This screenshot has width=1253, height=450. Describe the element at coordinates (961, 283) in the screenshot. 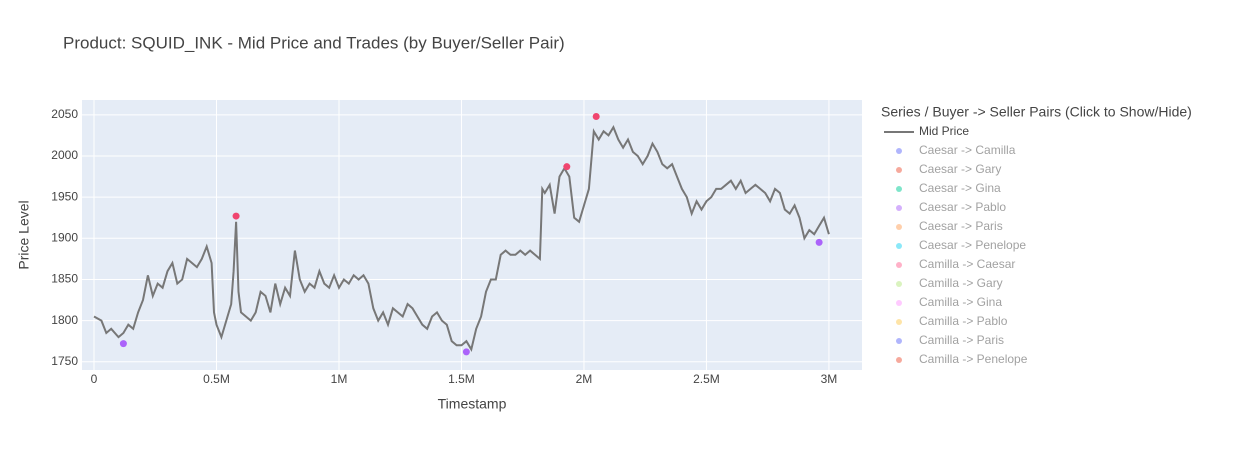

I see `legend-label: Camilla -> Gary` at that location.